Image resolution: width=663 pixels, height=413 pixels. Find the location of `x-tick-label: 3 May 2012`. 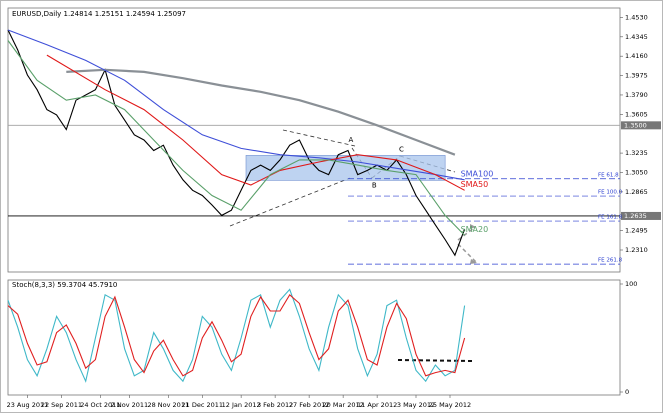

x-tick-label: 3 May 2012 is located at coordinates (416, 405).